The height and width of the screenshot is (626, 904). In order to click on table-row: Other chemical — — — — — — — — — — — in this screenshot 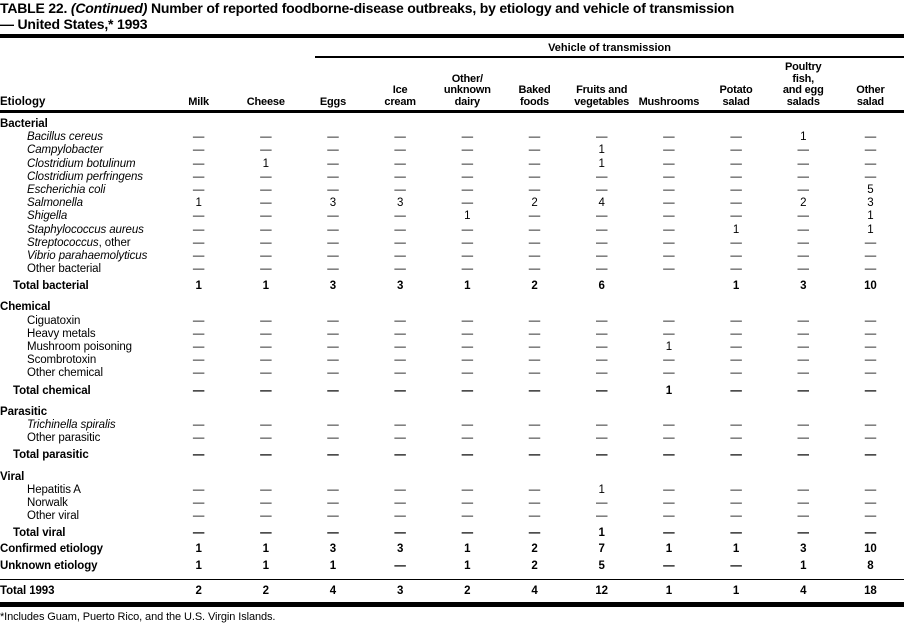, I will do `click(452, 373)`.